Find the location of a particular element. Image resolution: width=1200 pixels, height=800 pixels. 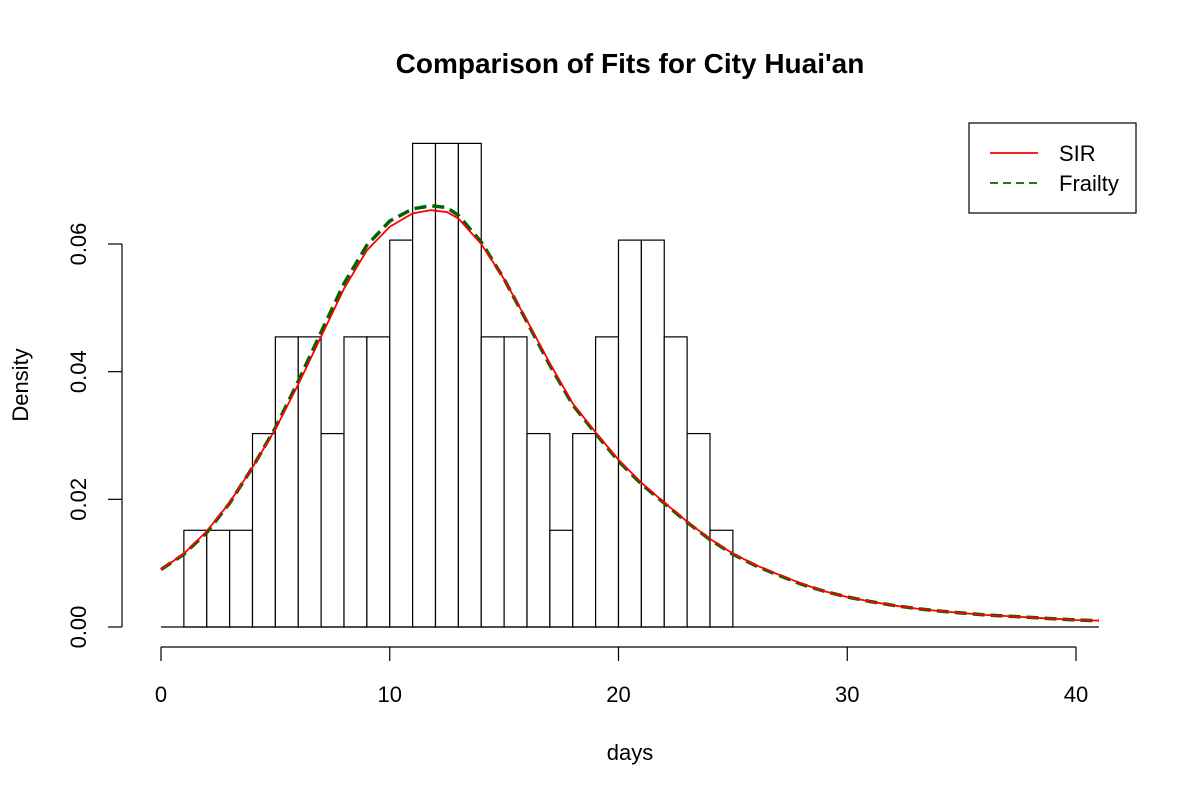

x-tick-label: 20 is located at coordinates (618, 694).